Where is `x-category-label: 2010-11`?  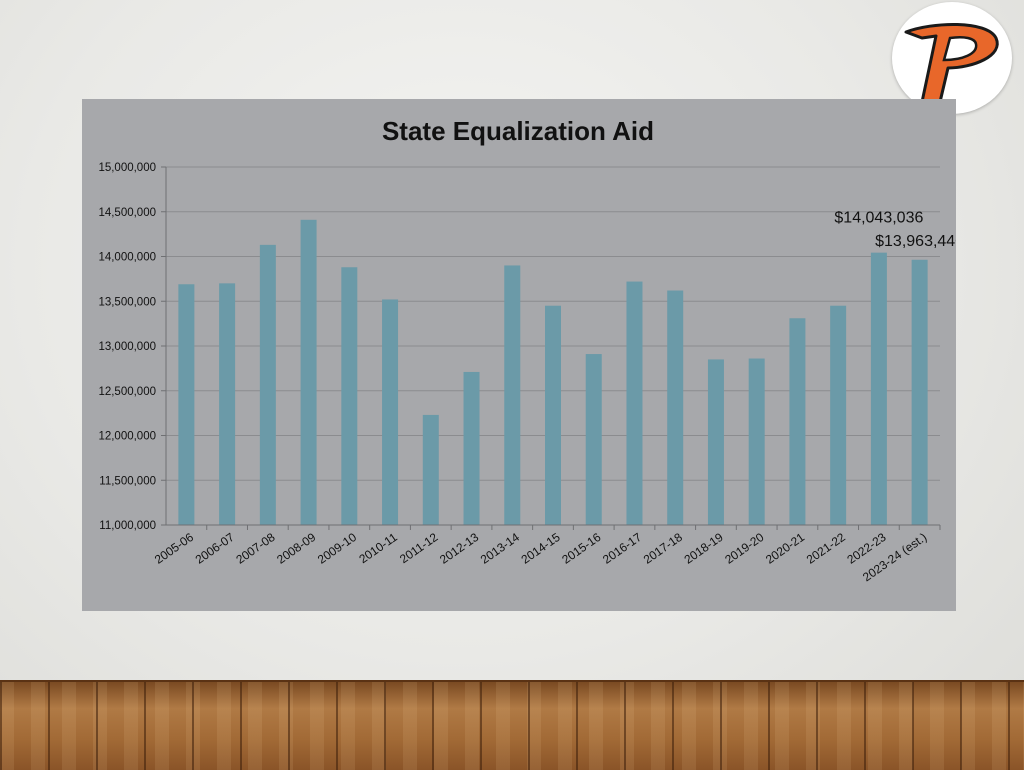 x-category-label: 2010-11 is located at coordinates (378, 548).